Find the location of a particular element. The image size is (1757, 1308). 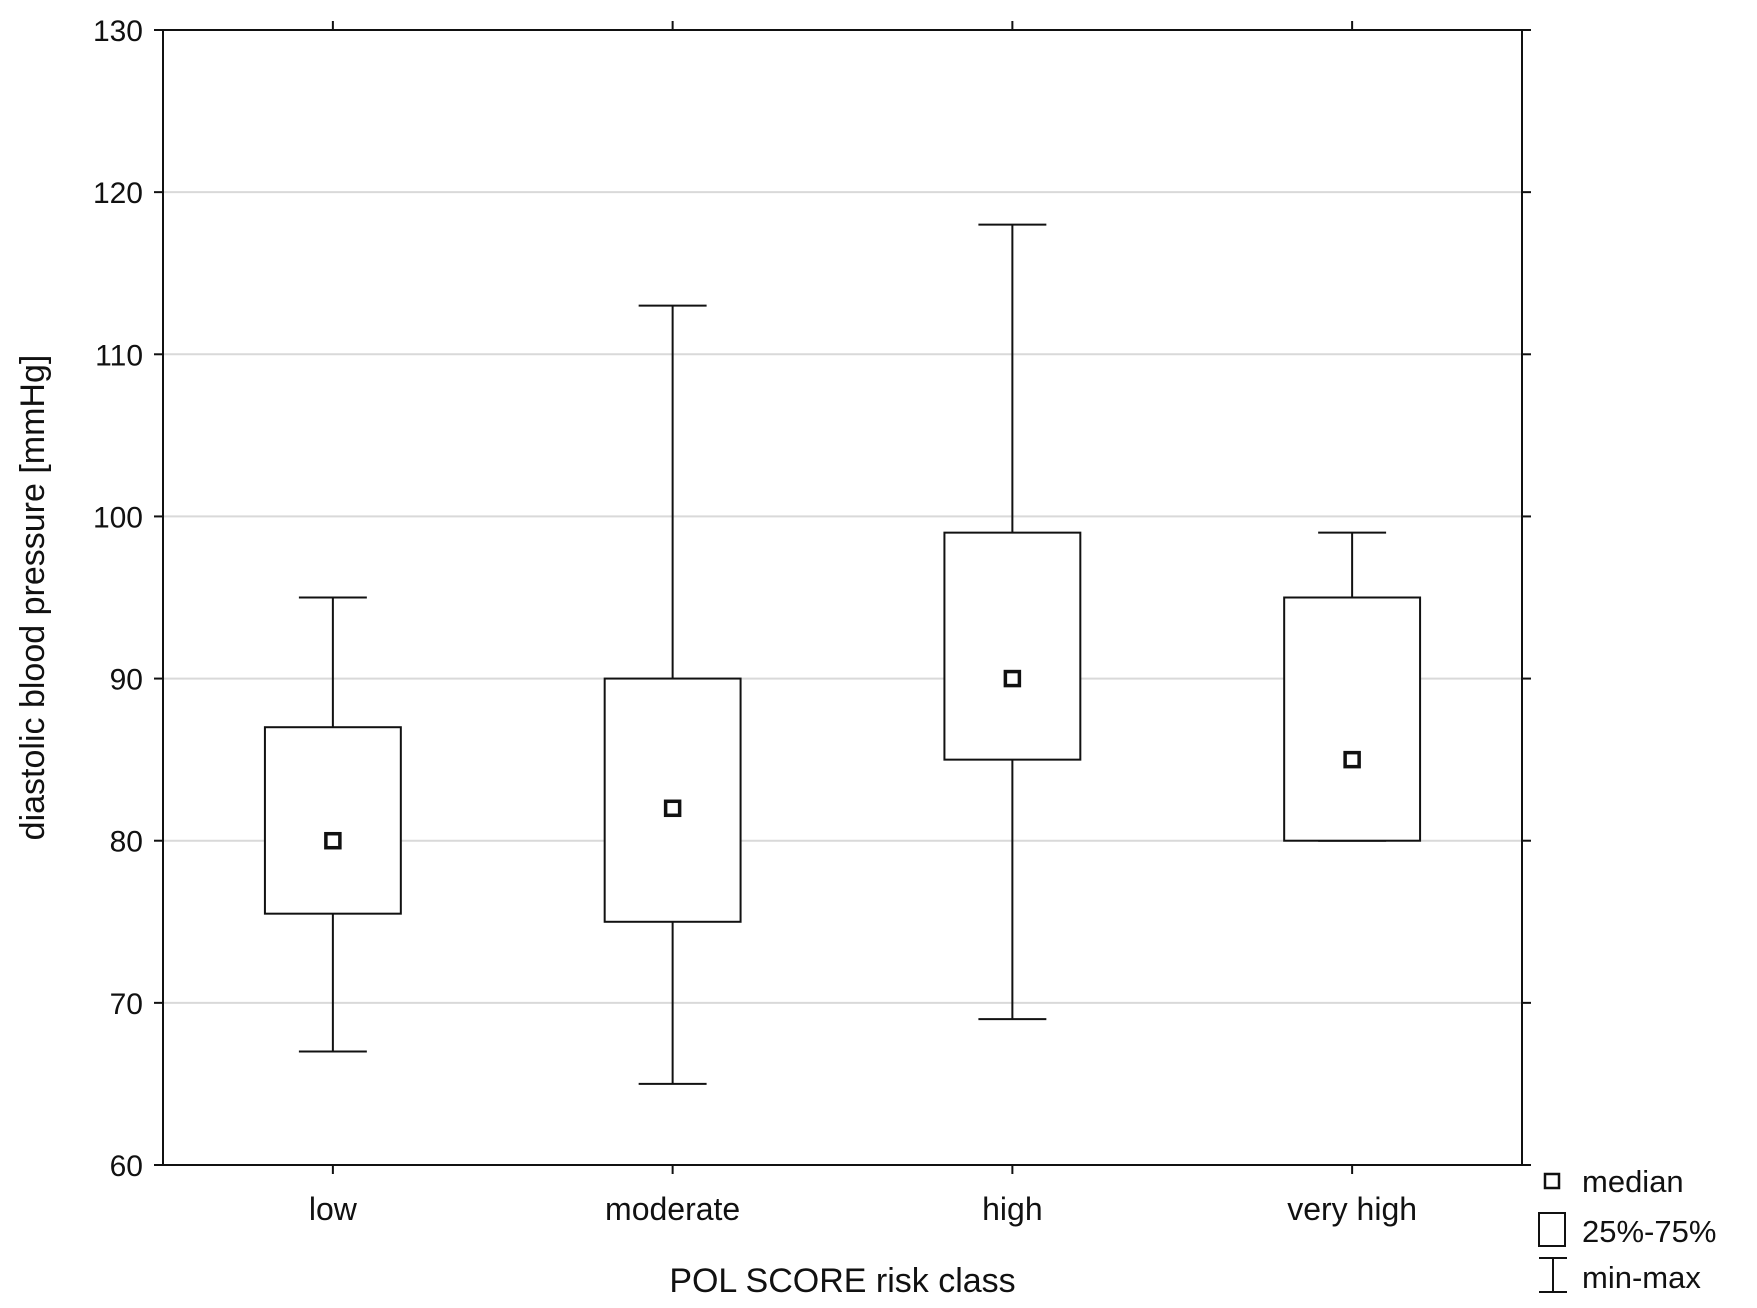

x-category-label: low is located at coordinates (333, 1209).